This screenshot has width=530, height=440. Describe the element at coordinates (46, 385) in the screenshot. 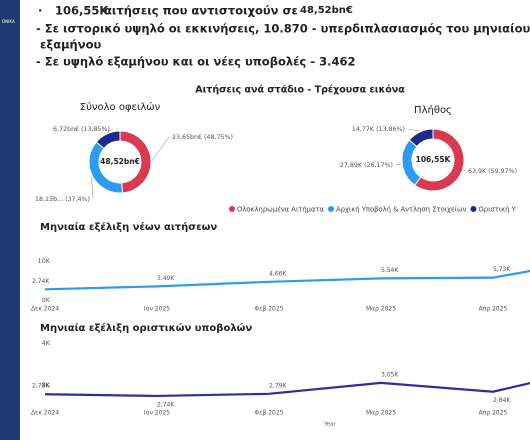

I see `y-tick-label: 3K` at that location.